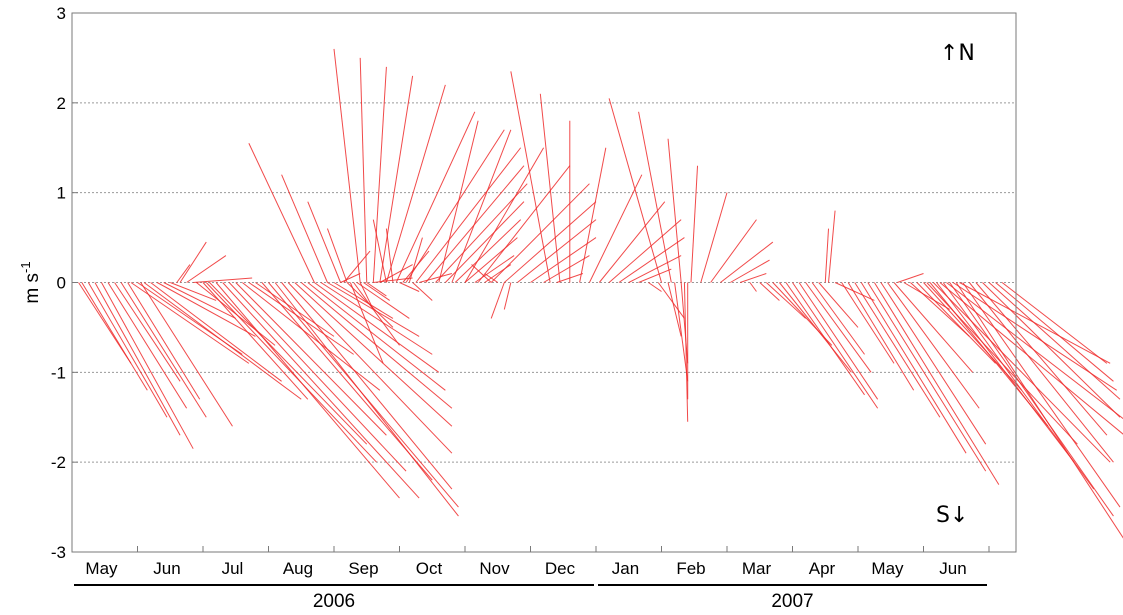  What do you see at coordinates (233, 568) in the screenshot?
I see `month-label: Jul` at bounding box center [233, 568].